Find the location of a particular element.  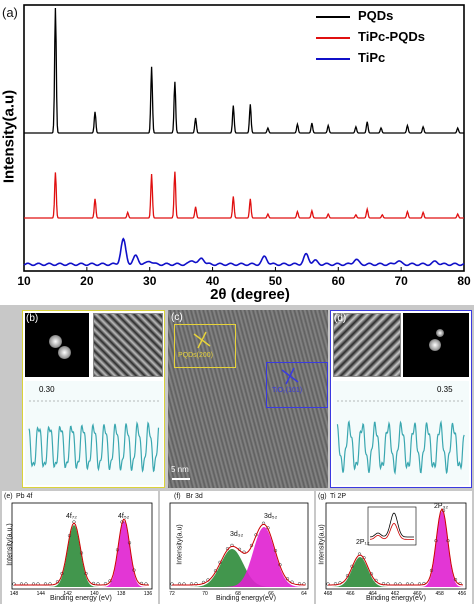

panel-g-xlabel: Binding energy(eV) is located at coordinates (396, 598).